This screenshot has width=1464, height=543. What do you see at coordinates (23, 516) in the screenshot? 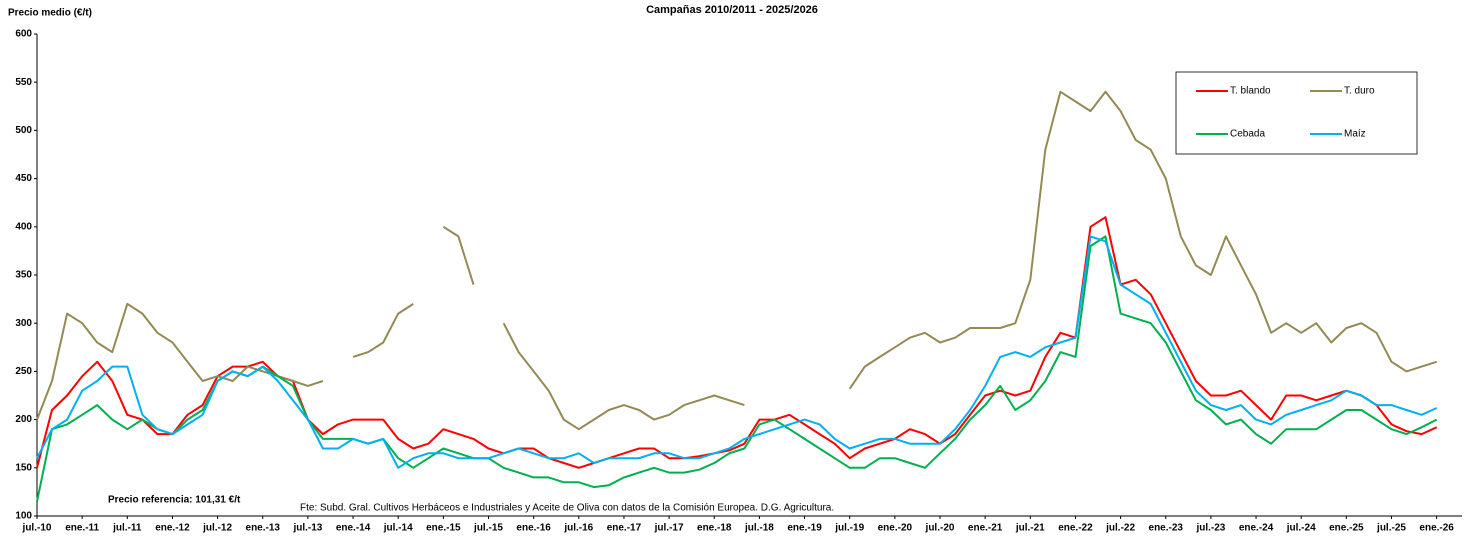
I see `y-tick-label: 100` at bounding box center [23, 516].